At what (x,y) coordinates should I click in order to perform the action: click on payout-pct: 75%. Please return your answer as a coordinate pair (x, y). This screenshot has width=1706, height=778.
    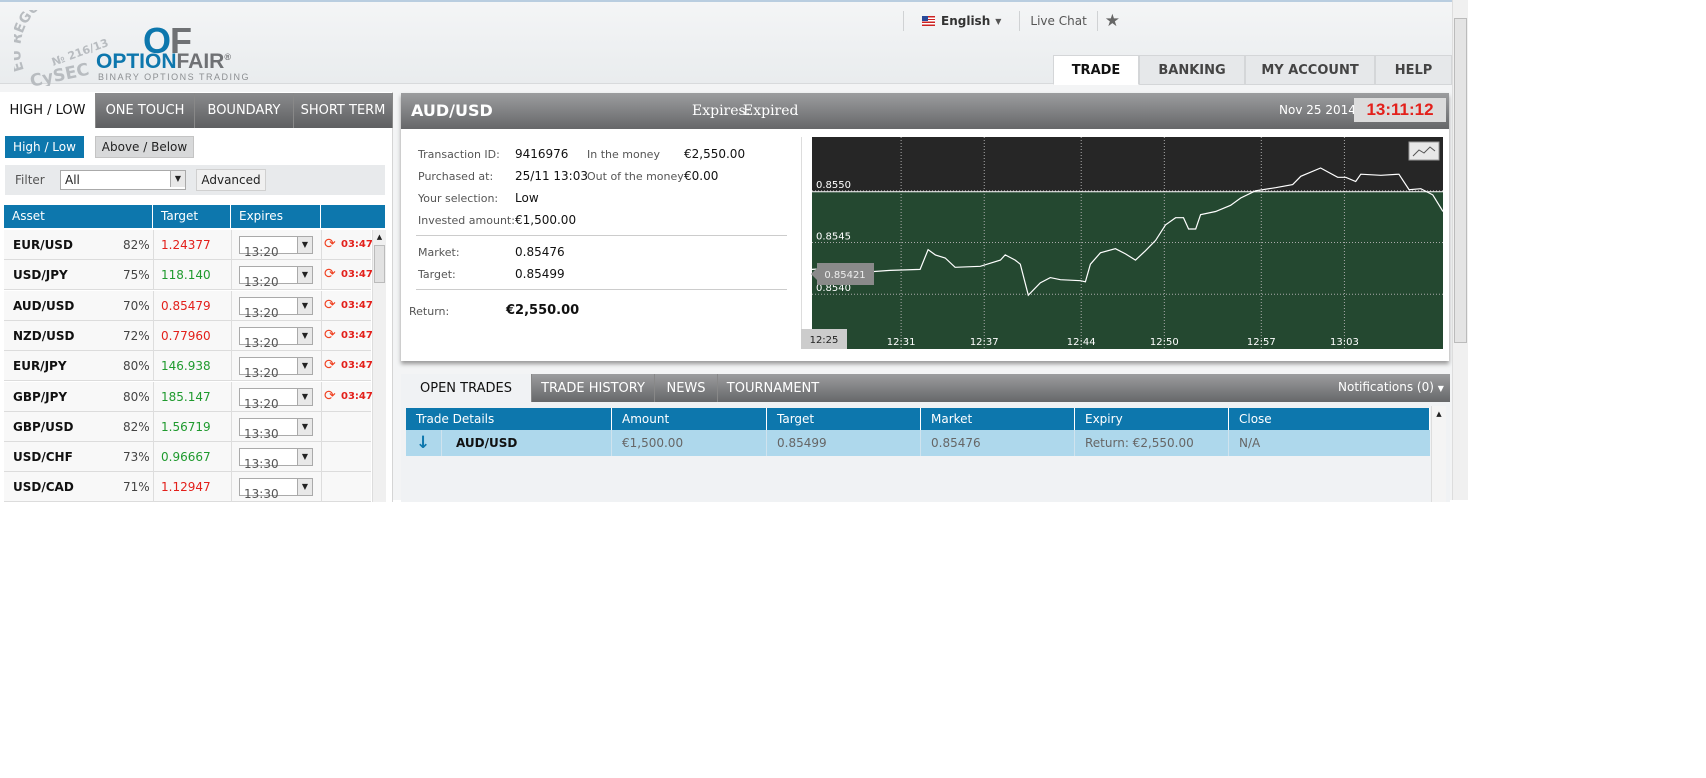
    Looking at the image, I should click on (136, 275).